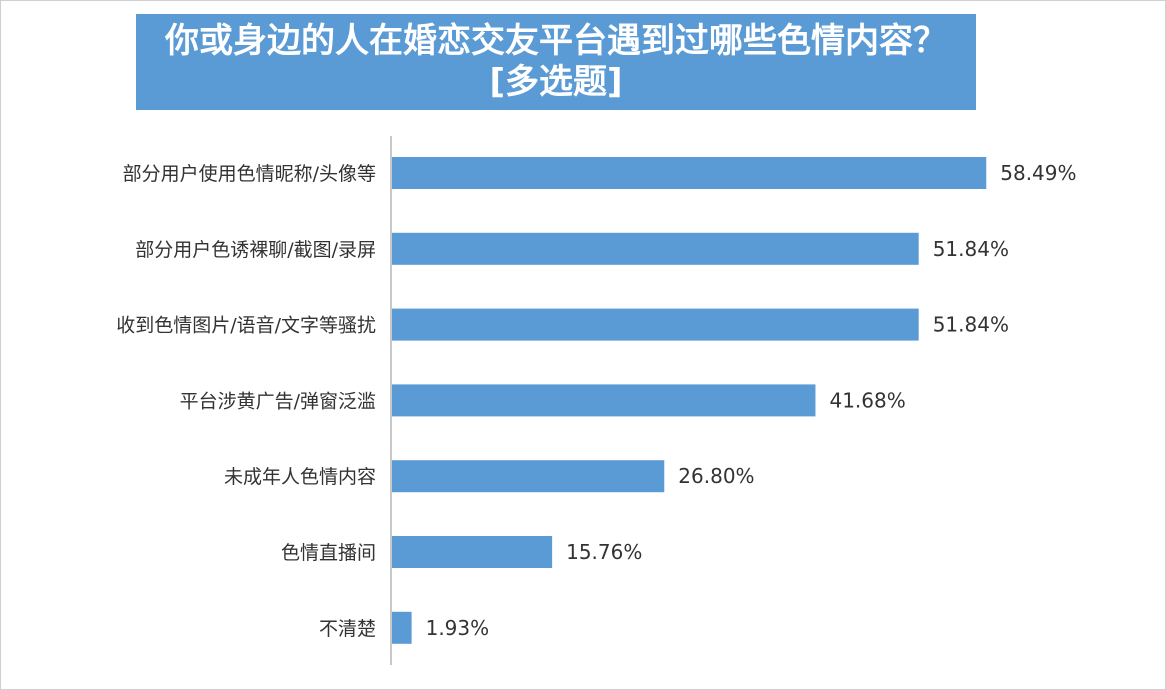  I want to click on data-label: 26.80%, so click(716, 476).